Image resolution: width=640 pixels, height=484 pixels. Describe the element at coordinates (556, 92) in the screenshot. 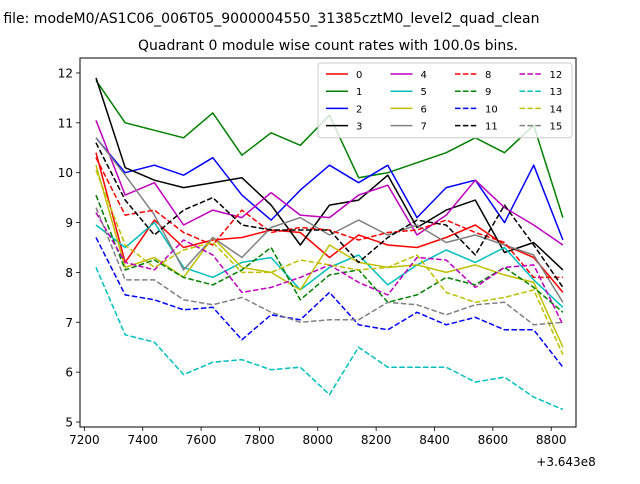

I see `legend-label-13: 13` at that location.